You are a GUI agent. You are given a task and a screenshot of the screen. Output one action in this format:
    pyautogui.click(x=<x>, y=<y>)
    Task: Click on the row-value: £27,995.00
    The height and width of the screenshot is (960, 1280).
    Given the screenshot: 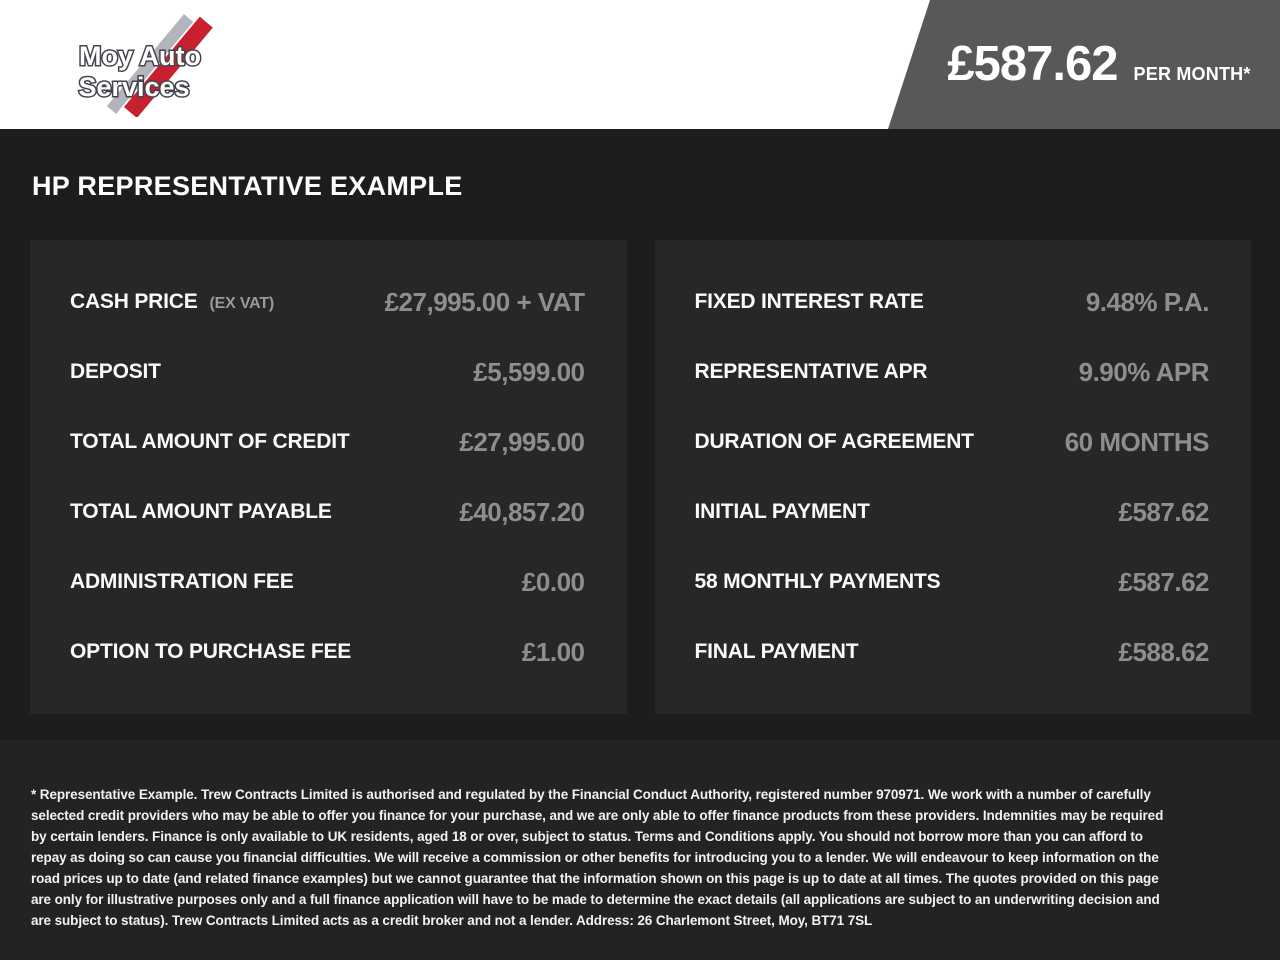 What is the action you would take?
    pyautogui.click(x=522, y=441)
    